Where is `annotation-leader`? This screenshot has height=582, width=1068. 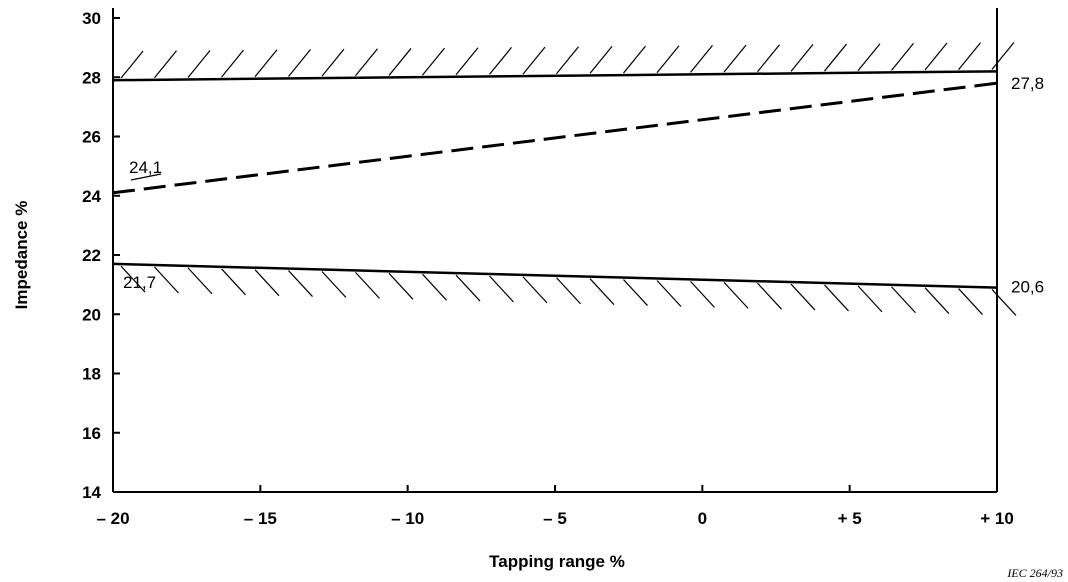
annotation-leader is located at coordinates (146, 177).